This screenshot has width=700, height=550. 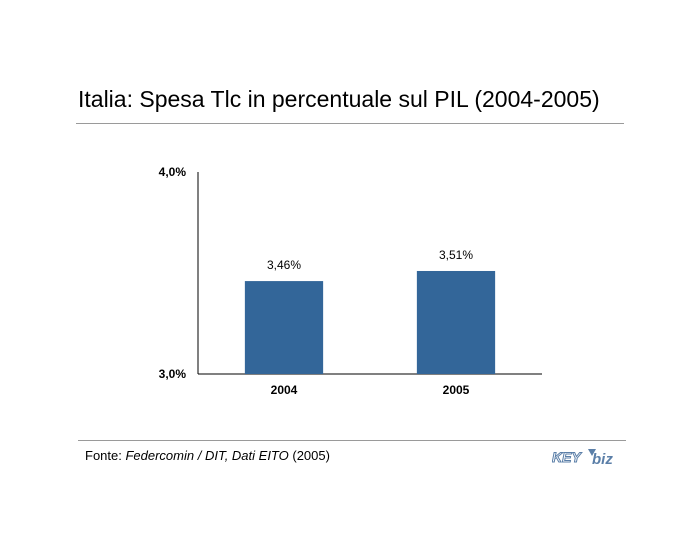 What do you see at coordinates (309, 455) in the screenshot?
I see `source-suffix: (2005)` at bounding box center [309, 455].